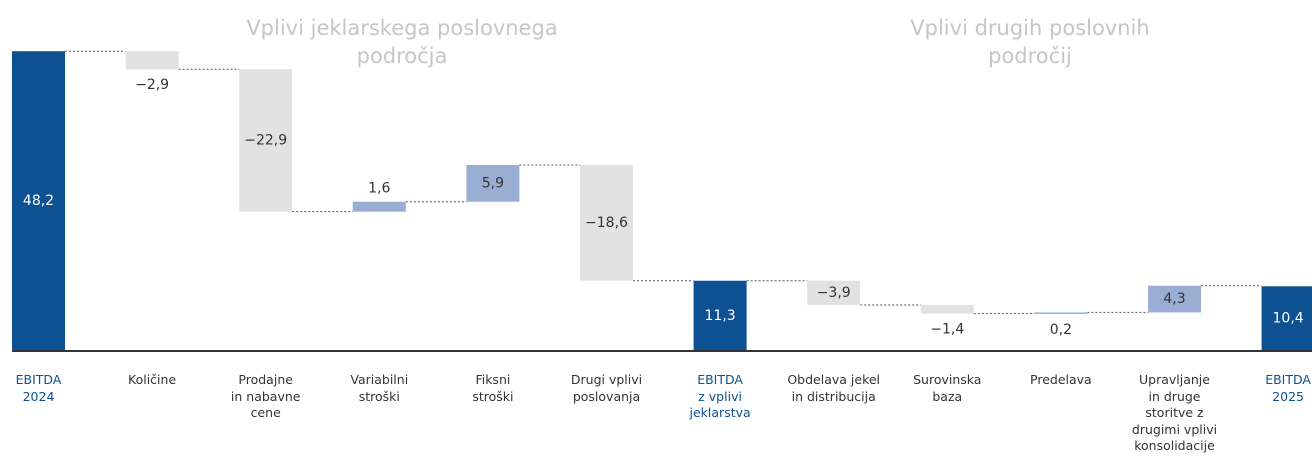 Image resolution: width=1312 pixels, height=465 pixels. What do you see at coordinates (152, 85) in the screenshot?
I see `value-label: −2,9` at bounding box center [152, 85].